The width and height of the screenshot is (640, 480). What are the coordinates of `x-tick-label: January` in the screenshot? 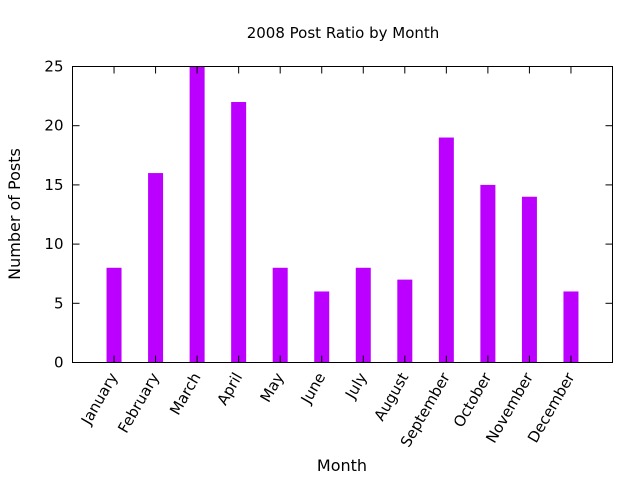 It's located at (99, 398).